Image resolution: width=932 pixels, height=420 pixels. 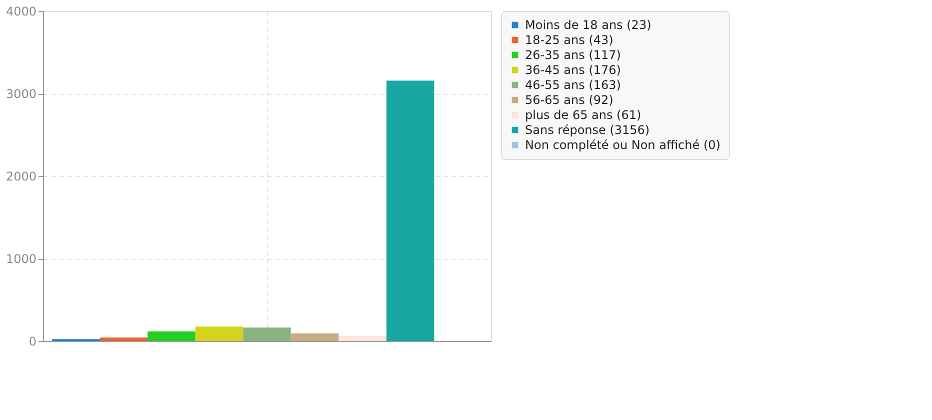 What do you see at coordinates (569, 100) in the screenshot?
I see `legend-label: 56-65 ans (92)` at bounding box center [569, 100].